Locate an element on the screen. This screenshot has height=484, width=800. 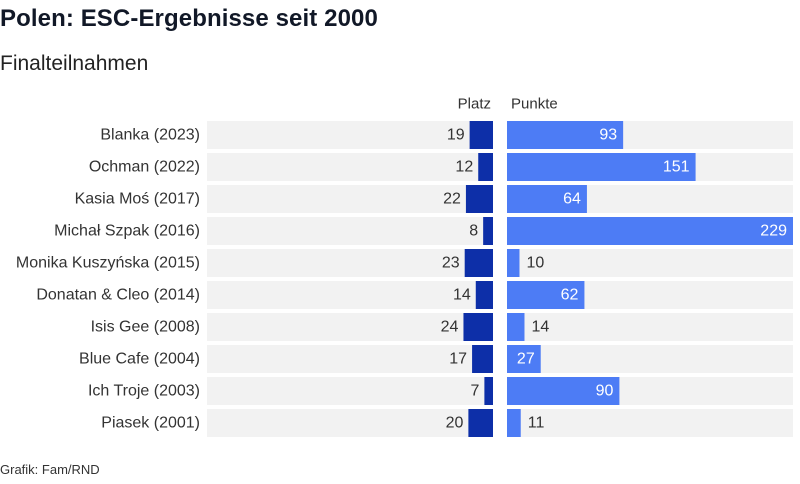
category-label: Blanka (2023) is located at coordinates (150, 135).